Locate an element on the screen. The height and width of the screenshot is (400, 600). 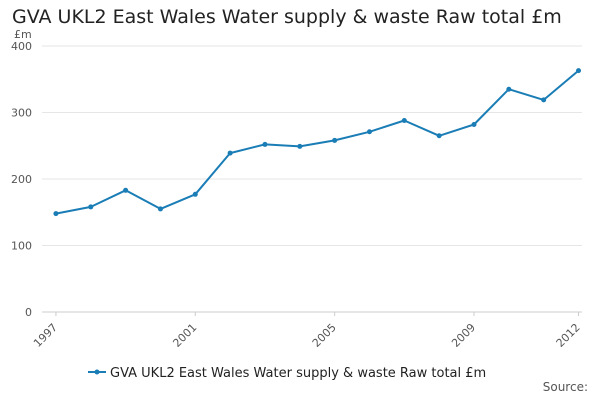
x-tick-label: 2001 is located at coordinates (184, 335).